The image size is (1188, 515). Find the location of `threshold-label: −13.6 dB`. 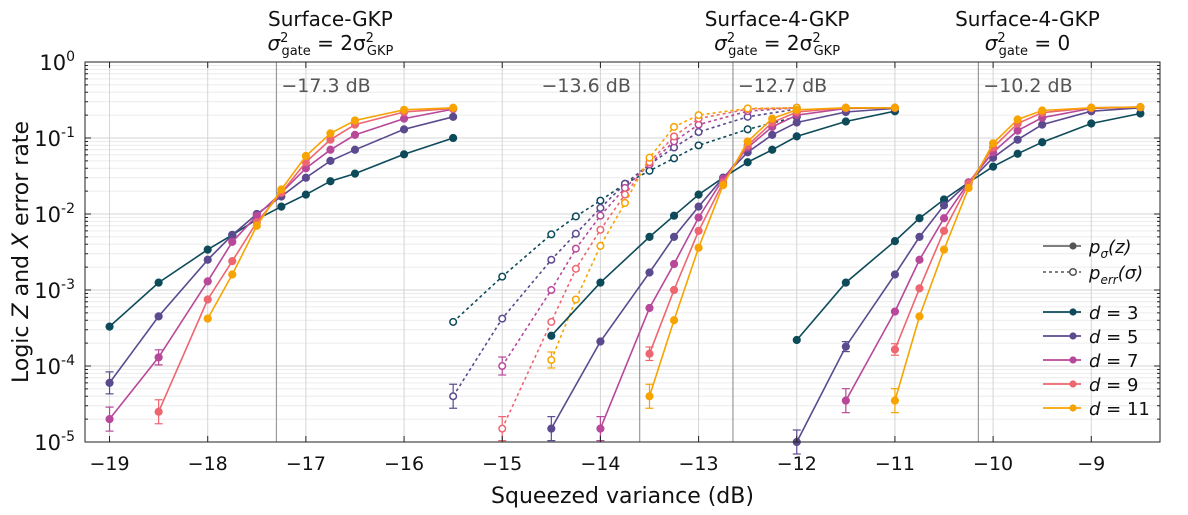

threshold-label: −13.6 dB is located at coordinates (586, 86).